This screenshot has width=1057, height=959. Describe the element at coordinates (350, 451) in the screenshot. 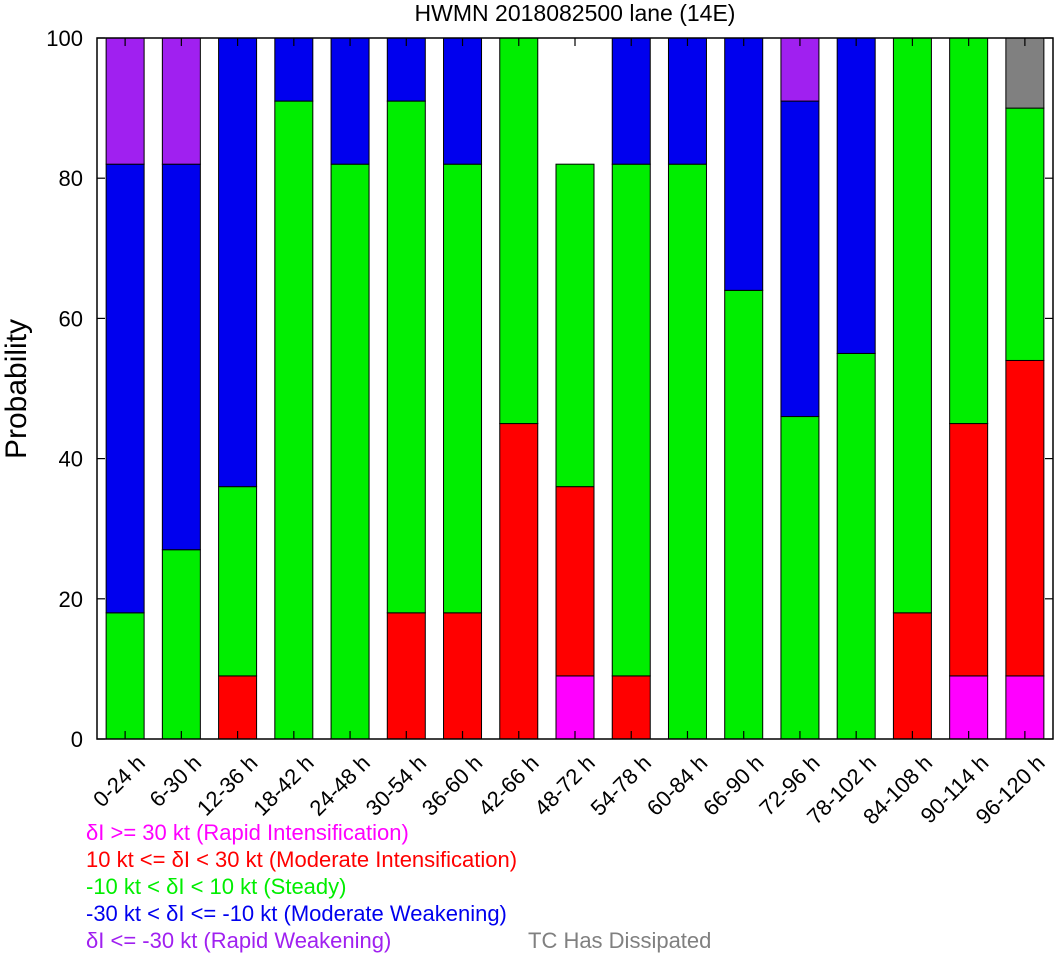

I see `bar-segment-24-48h-s2` at that location.